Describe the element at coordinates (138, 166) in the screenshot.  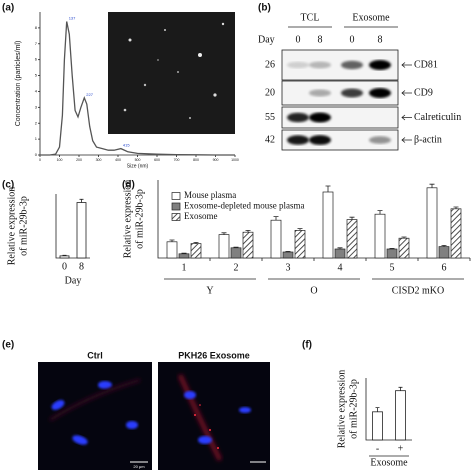
I see `x-axis-label: Size (nm)` at that location.